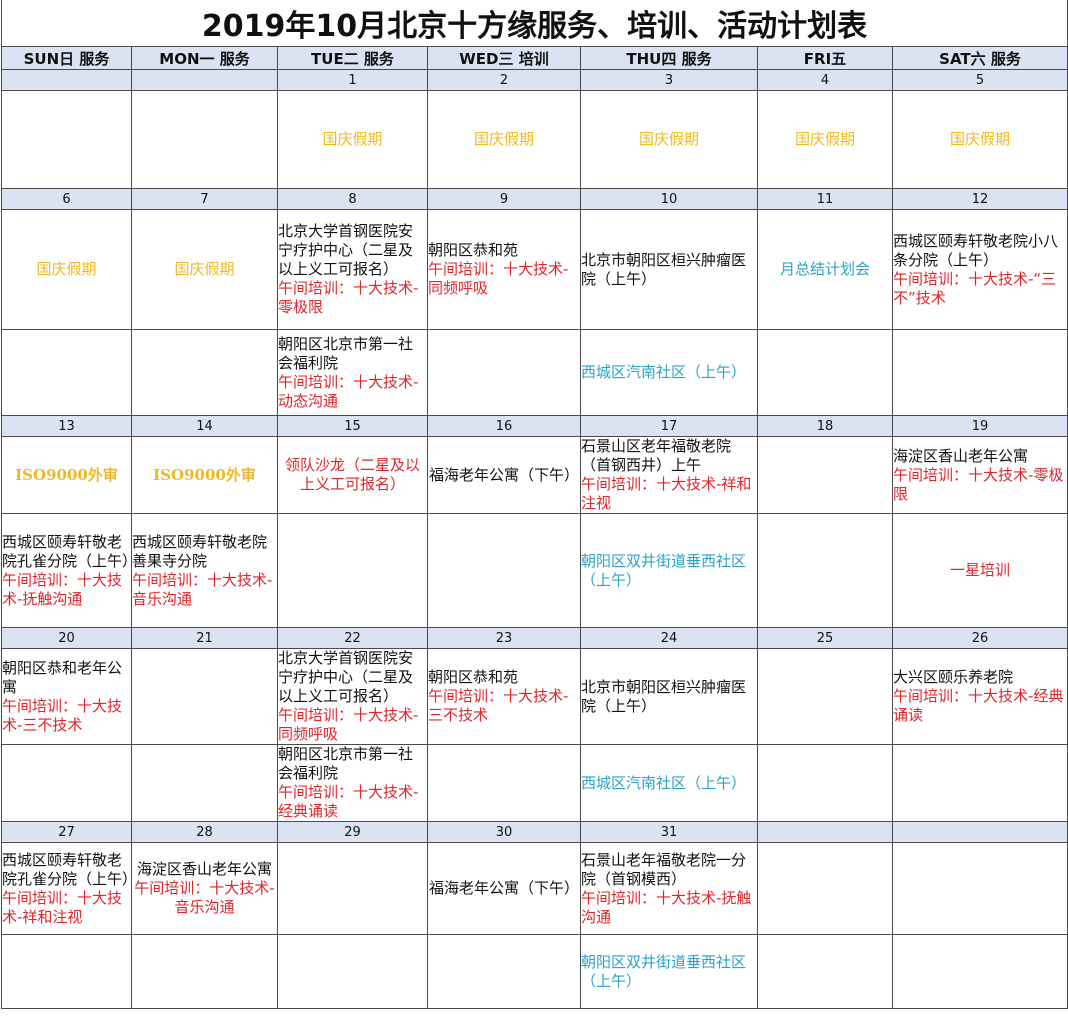  I want to click on training-text: 午间培训：十大技术-同频呼吸, so click(348, 724).